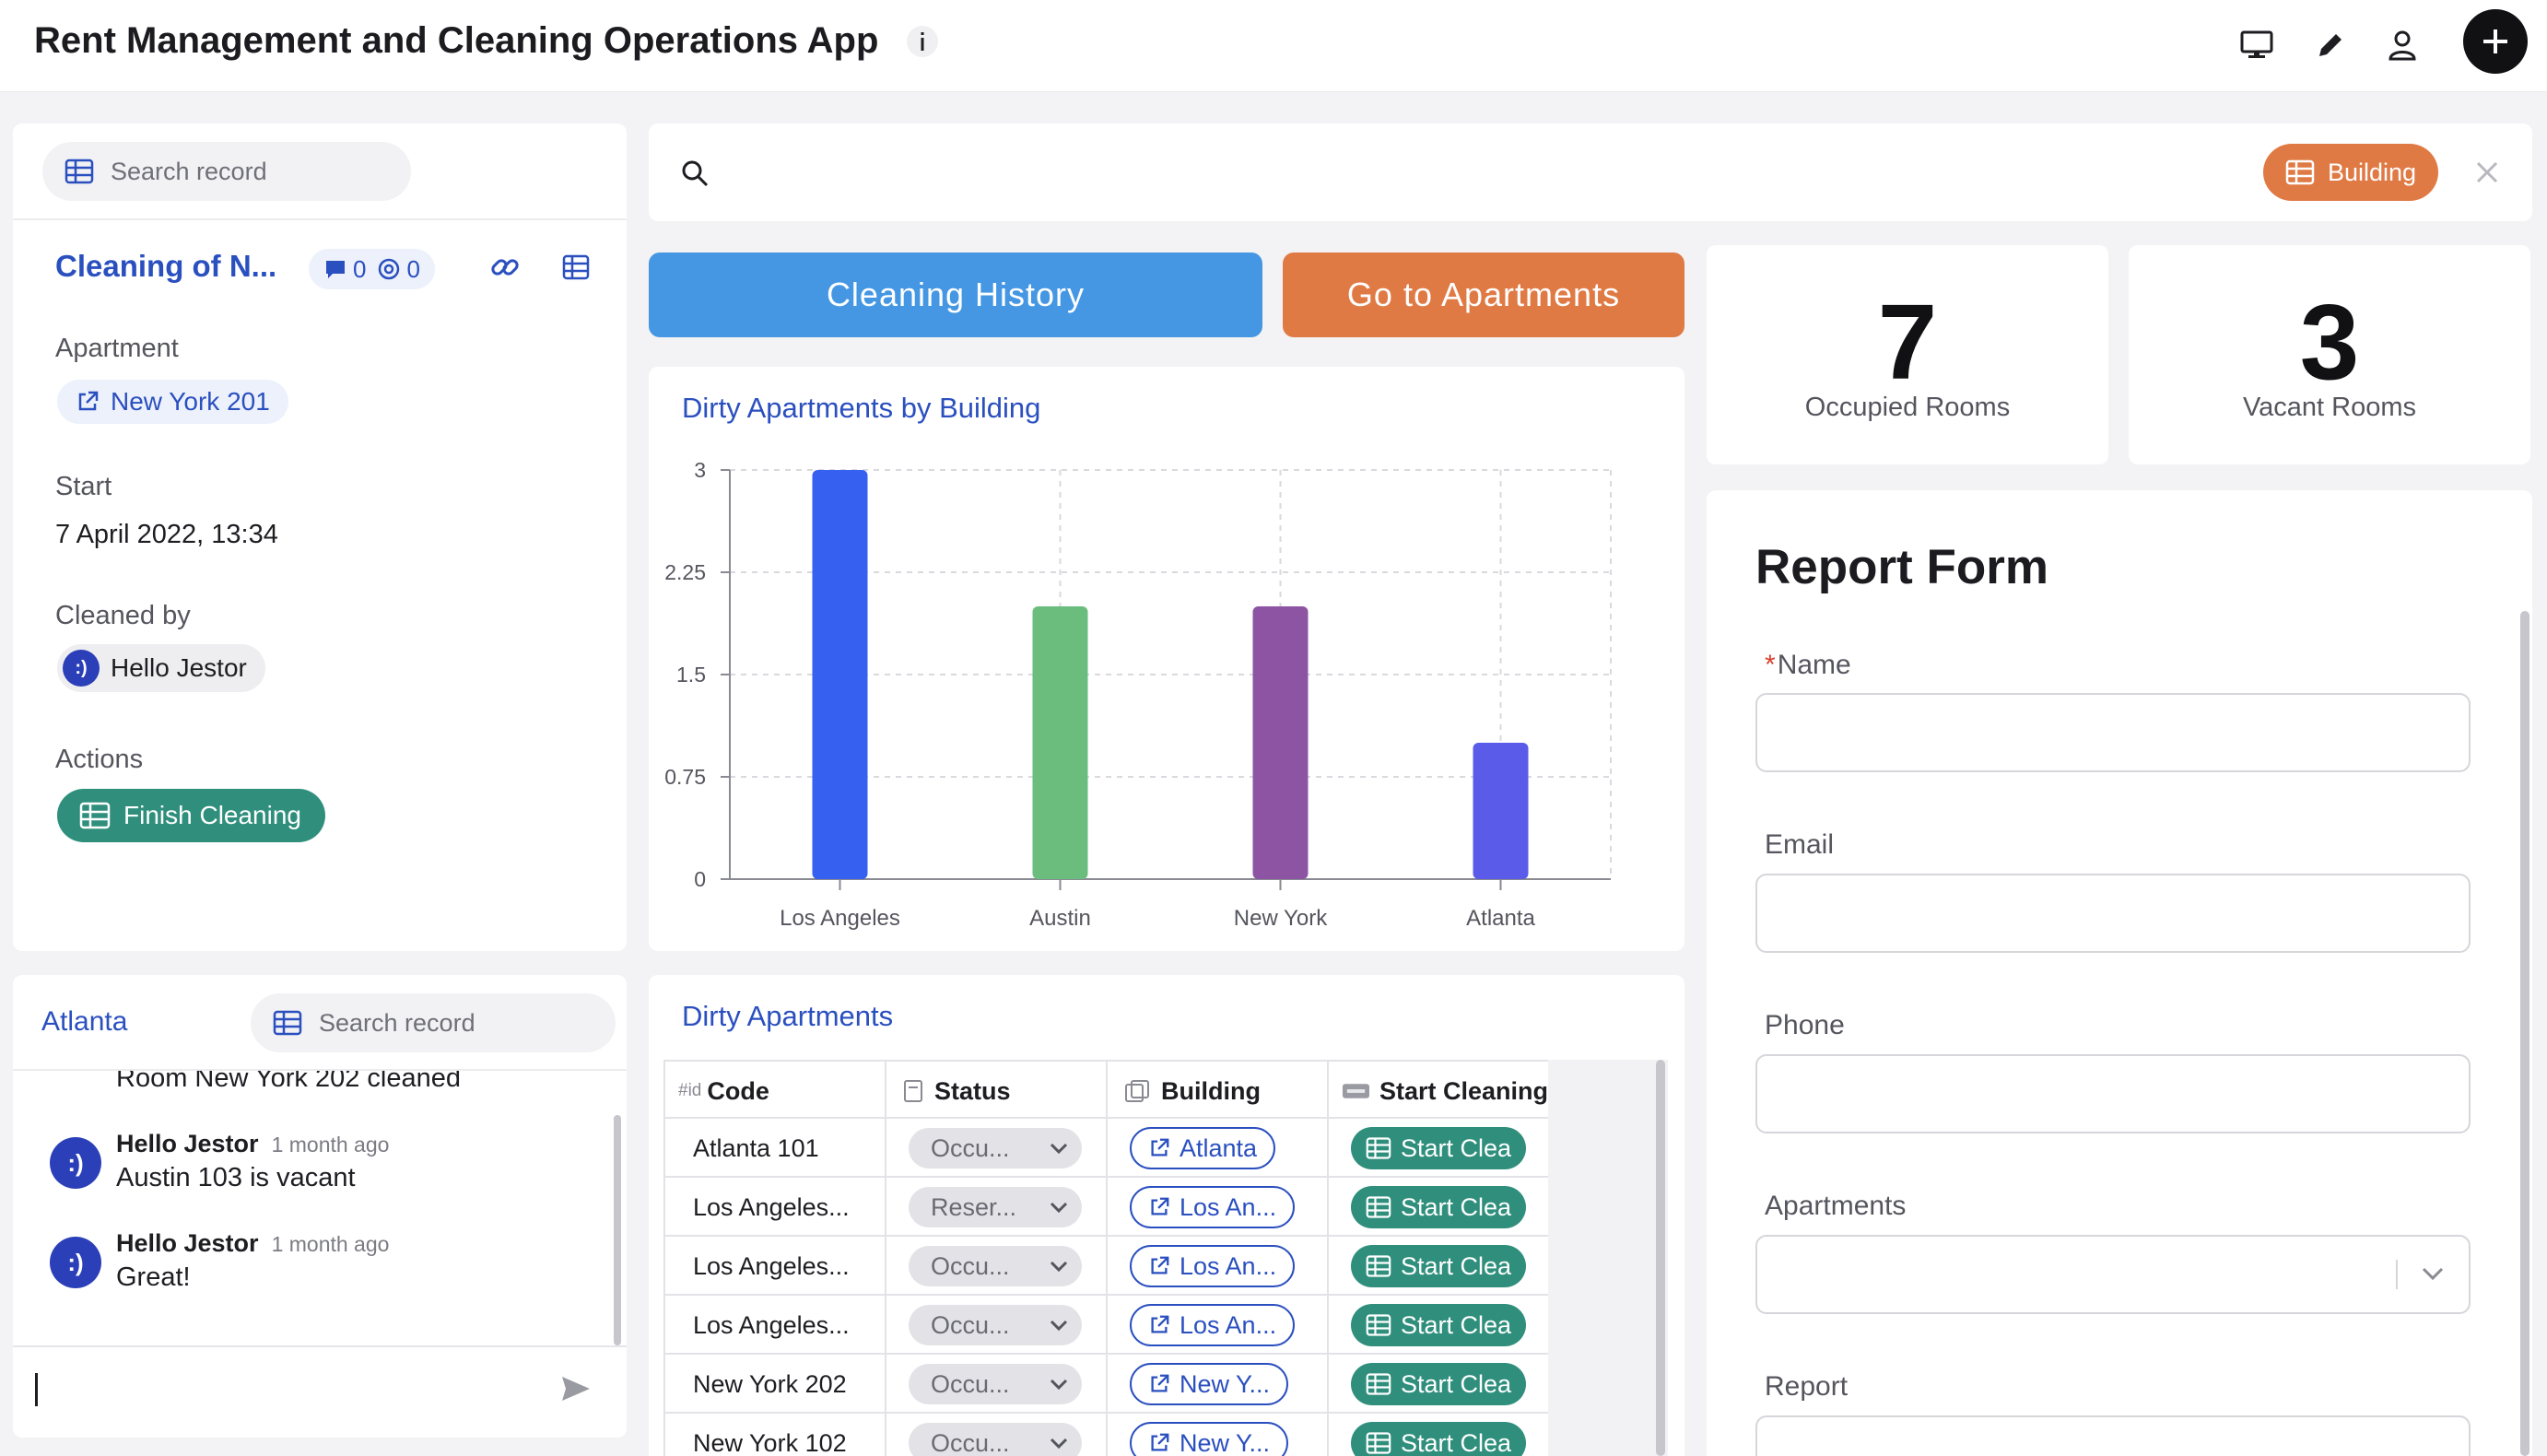 This screenshot has width=2547, height=1456. Describe the element at coordinates (173, 402) in the screenshot. I see `apartment-link: New York 201` at that location.